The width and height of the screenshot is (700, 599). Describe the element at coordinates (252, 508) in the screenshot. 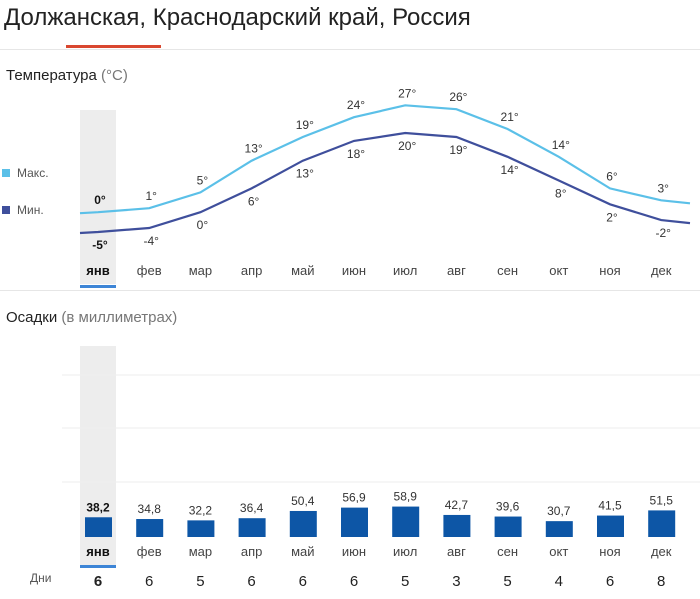

I see `precip-value-label: 36,4` at that location.